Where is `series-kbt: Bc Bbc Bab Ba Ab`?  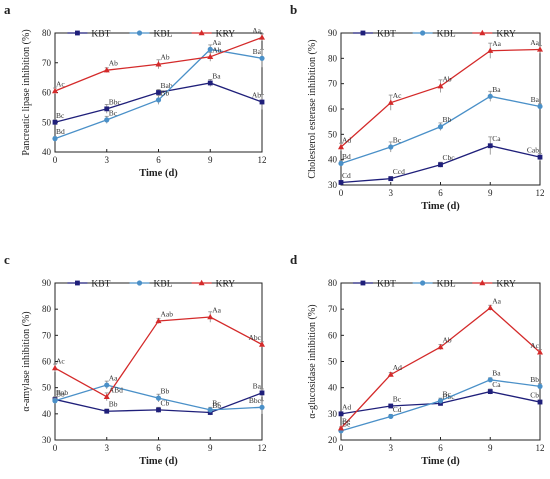
series-kbt: Bc Bbc Bab Ba Ab is located at coordinates (158, 98).